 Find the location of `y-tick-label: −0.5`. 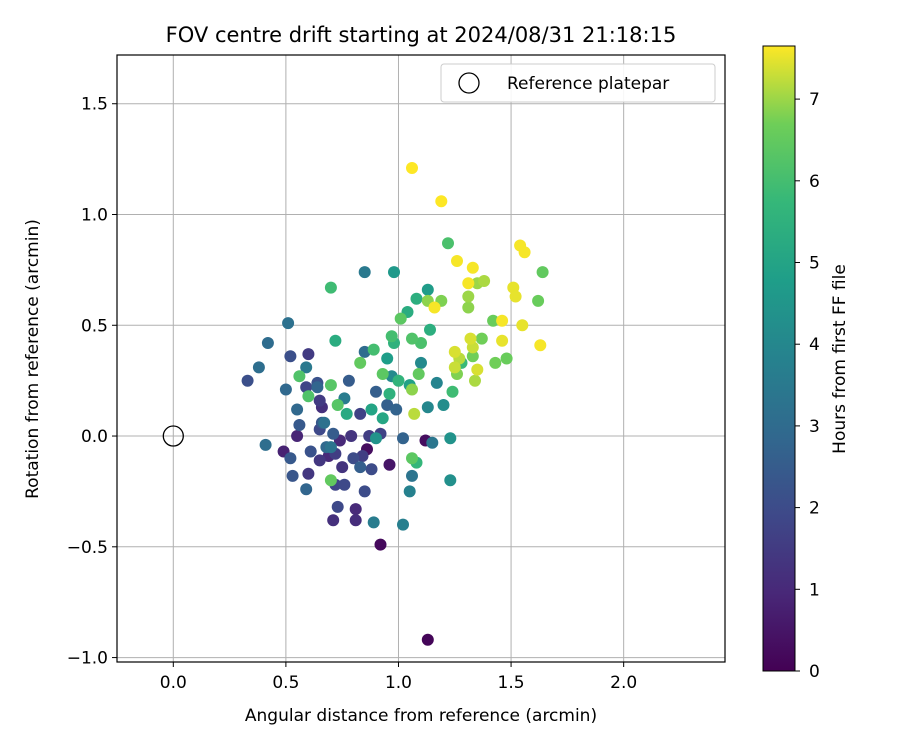

y-tick-label: −0.5 is located at coordinates (87, 548).